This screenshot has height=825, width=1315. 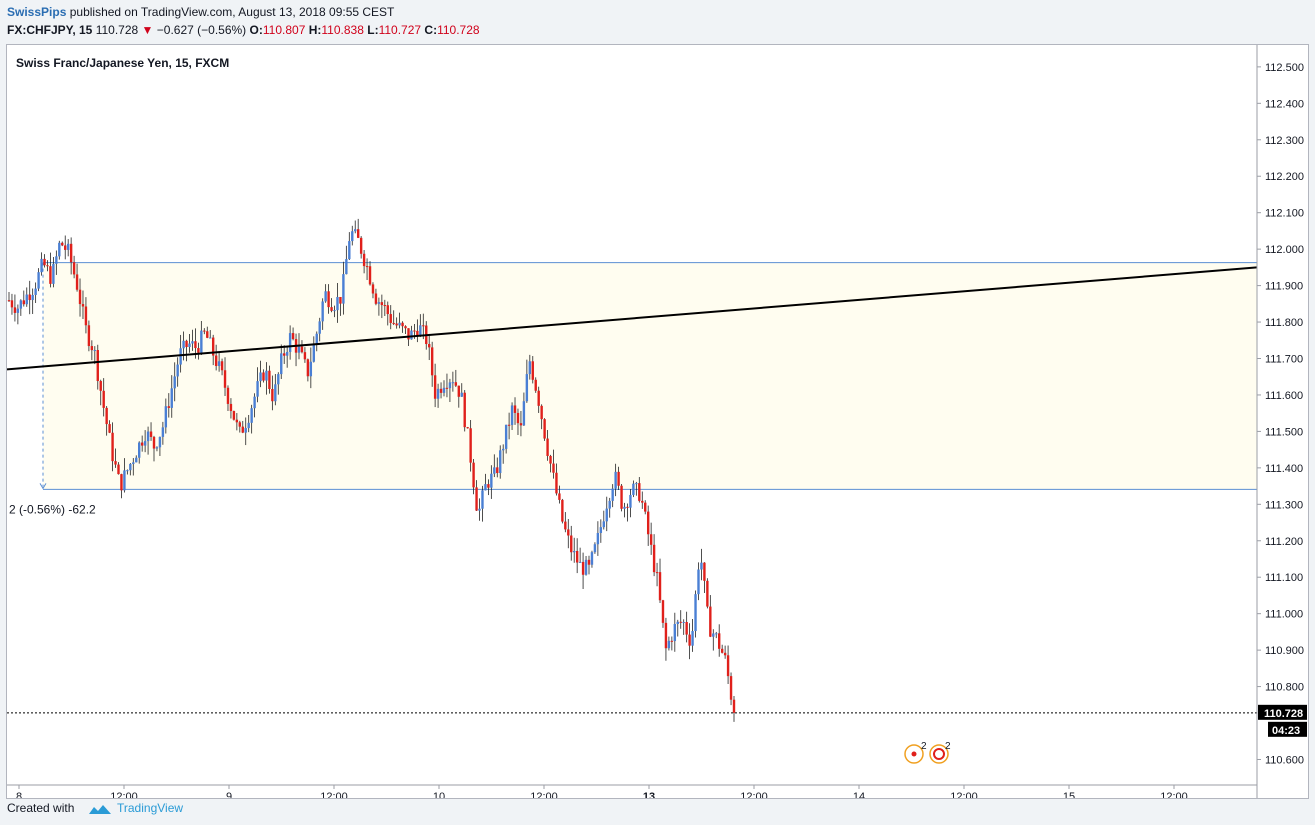 I want to click on author-link: SwissPips, so click(x=37, y=12).